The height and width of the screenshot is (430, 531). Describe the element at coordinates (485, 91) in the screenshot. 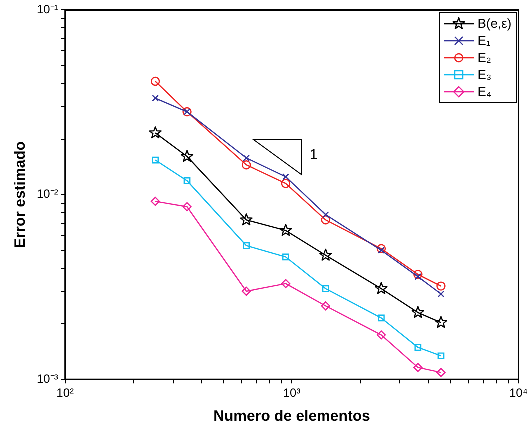

I see `legend-label: E₄` at that location.